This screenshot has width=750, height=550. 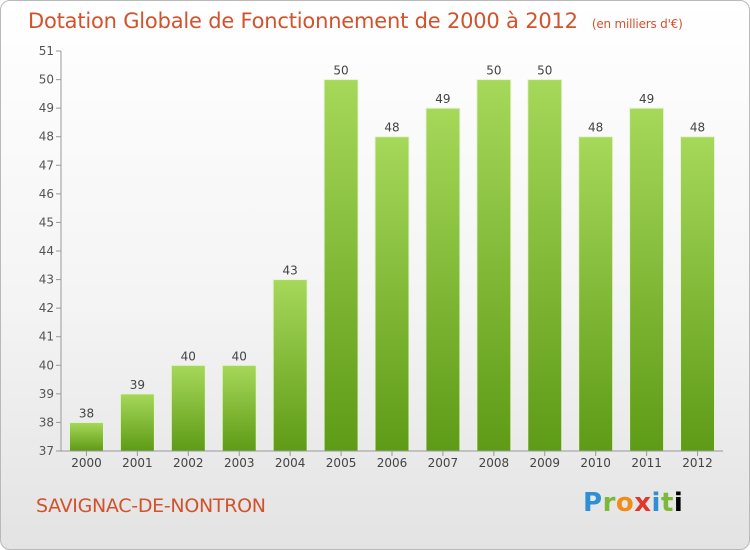 I want to click on y-tick-label: 46, so click(x=46, y=194).